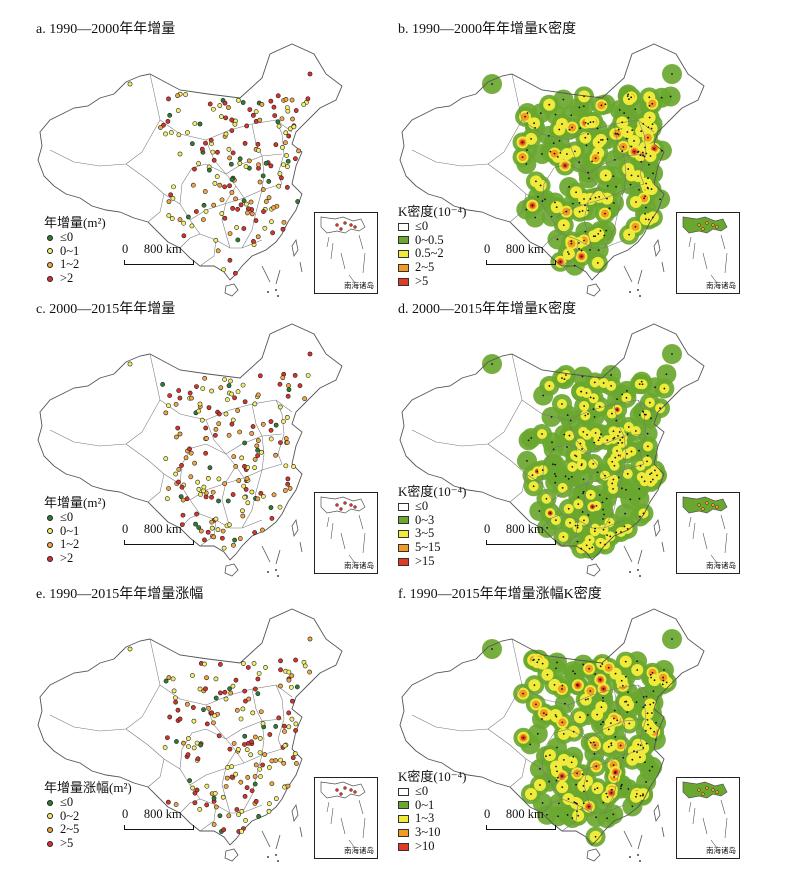  I want to click on legend-item: 0~2, so click(88, 816).